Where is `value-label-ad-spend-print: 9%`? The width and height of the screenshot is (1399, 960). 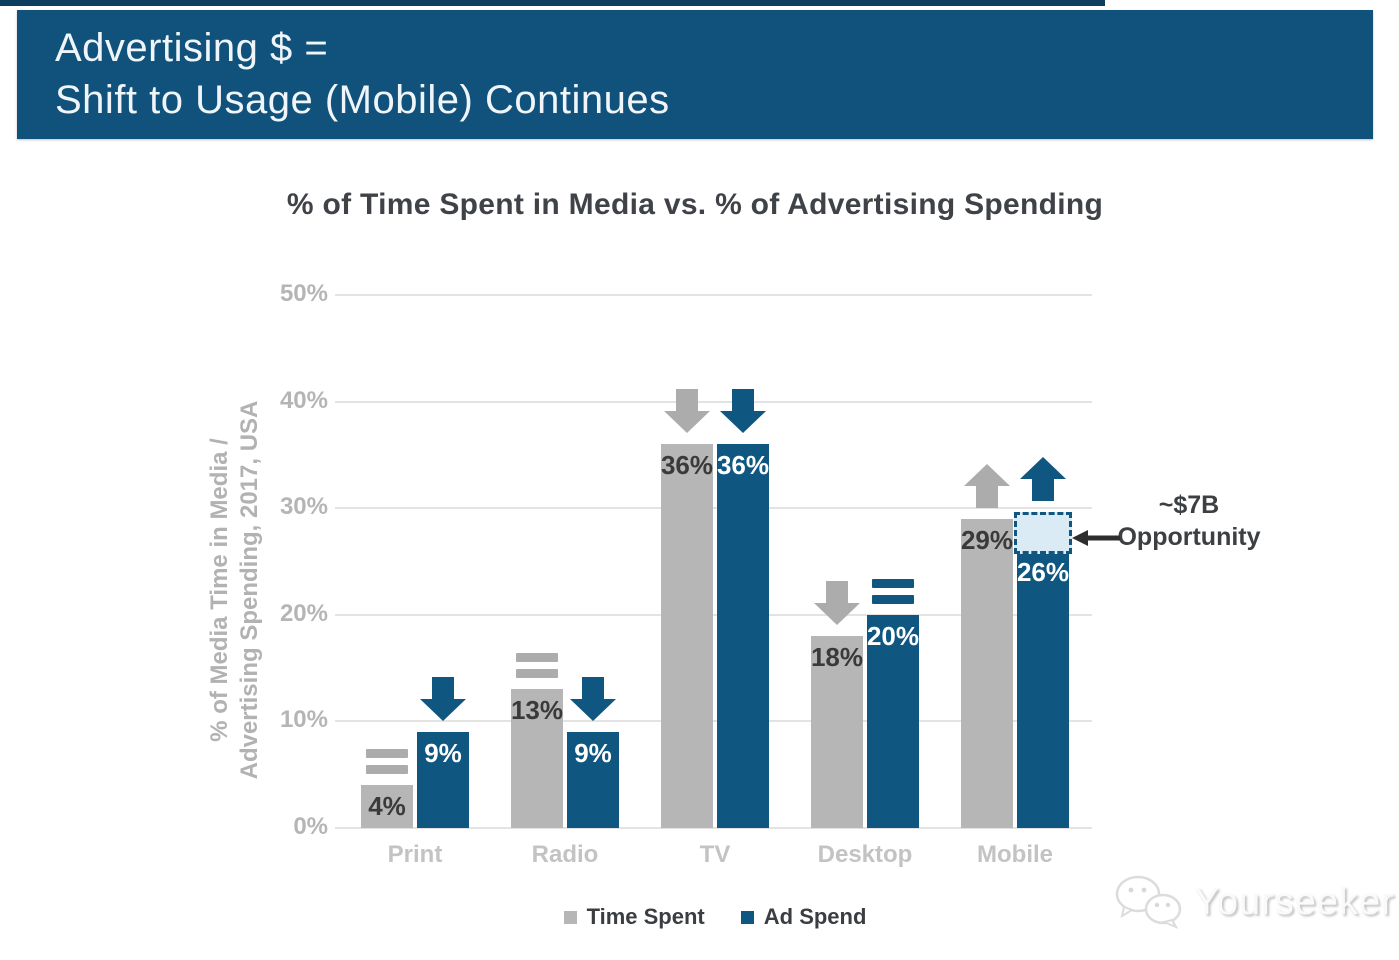
value-label-ad-spend-print: 9% is located at coordinates (443, 753).